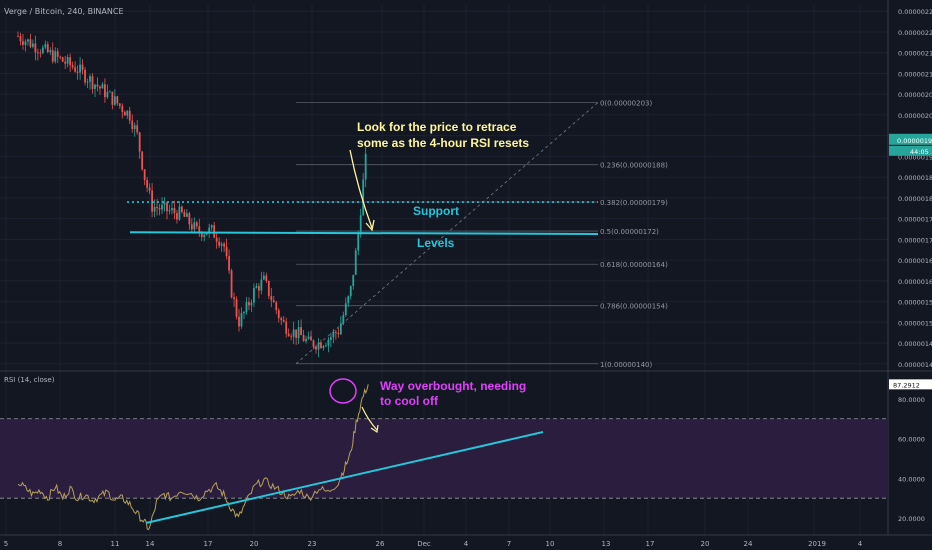  What do you see at coordinates (115, 544) in the screenshot?
I see `x-tick-label: 11` at bounding box center [115, 544].